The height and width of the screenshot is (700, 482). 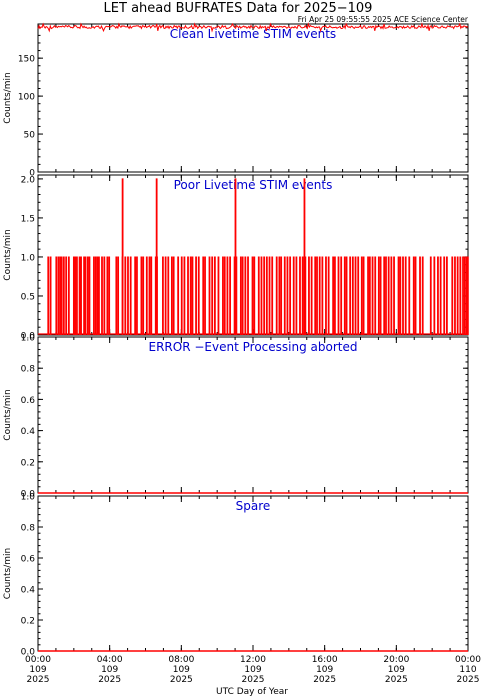 I want to click on series-line, so click(x=253, y=27).